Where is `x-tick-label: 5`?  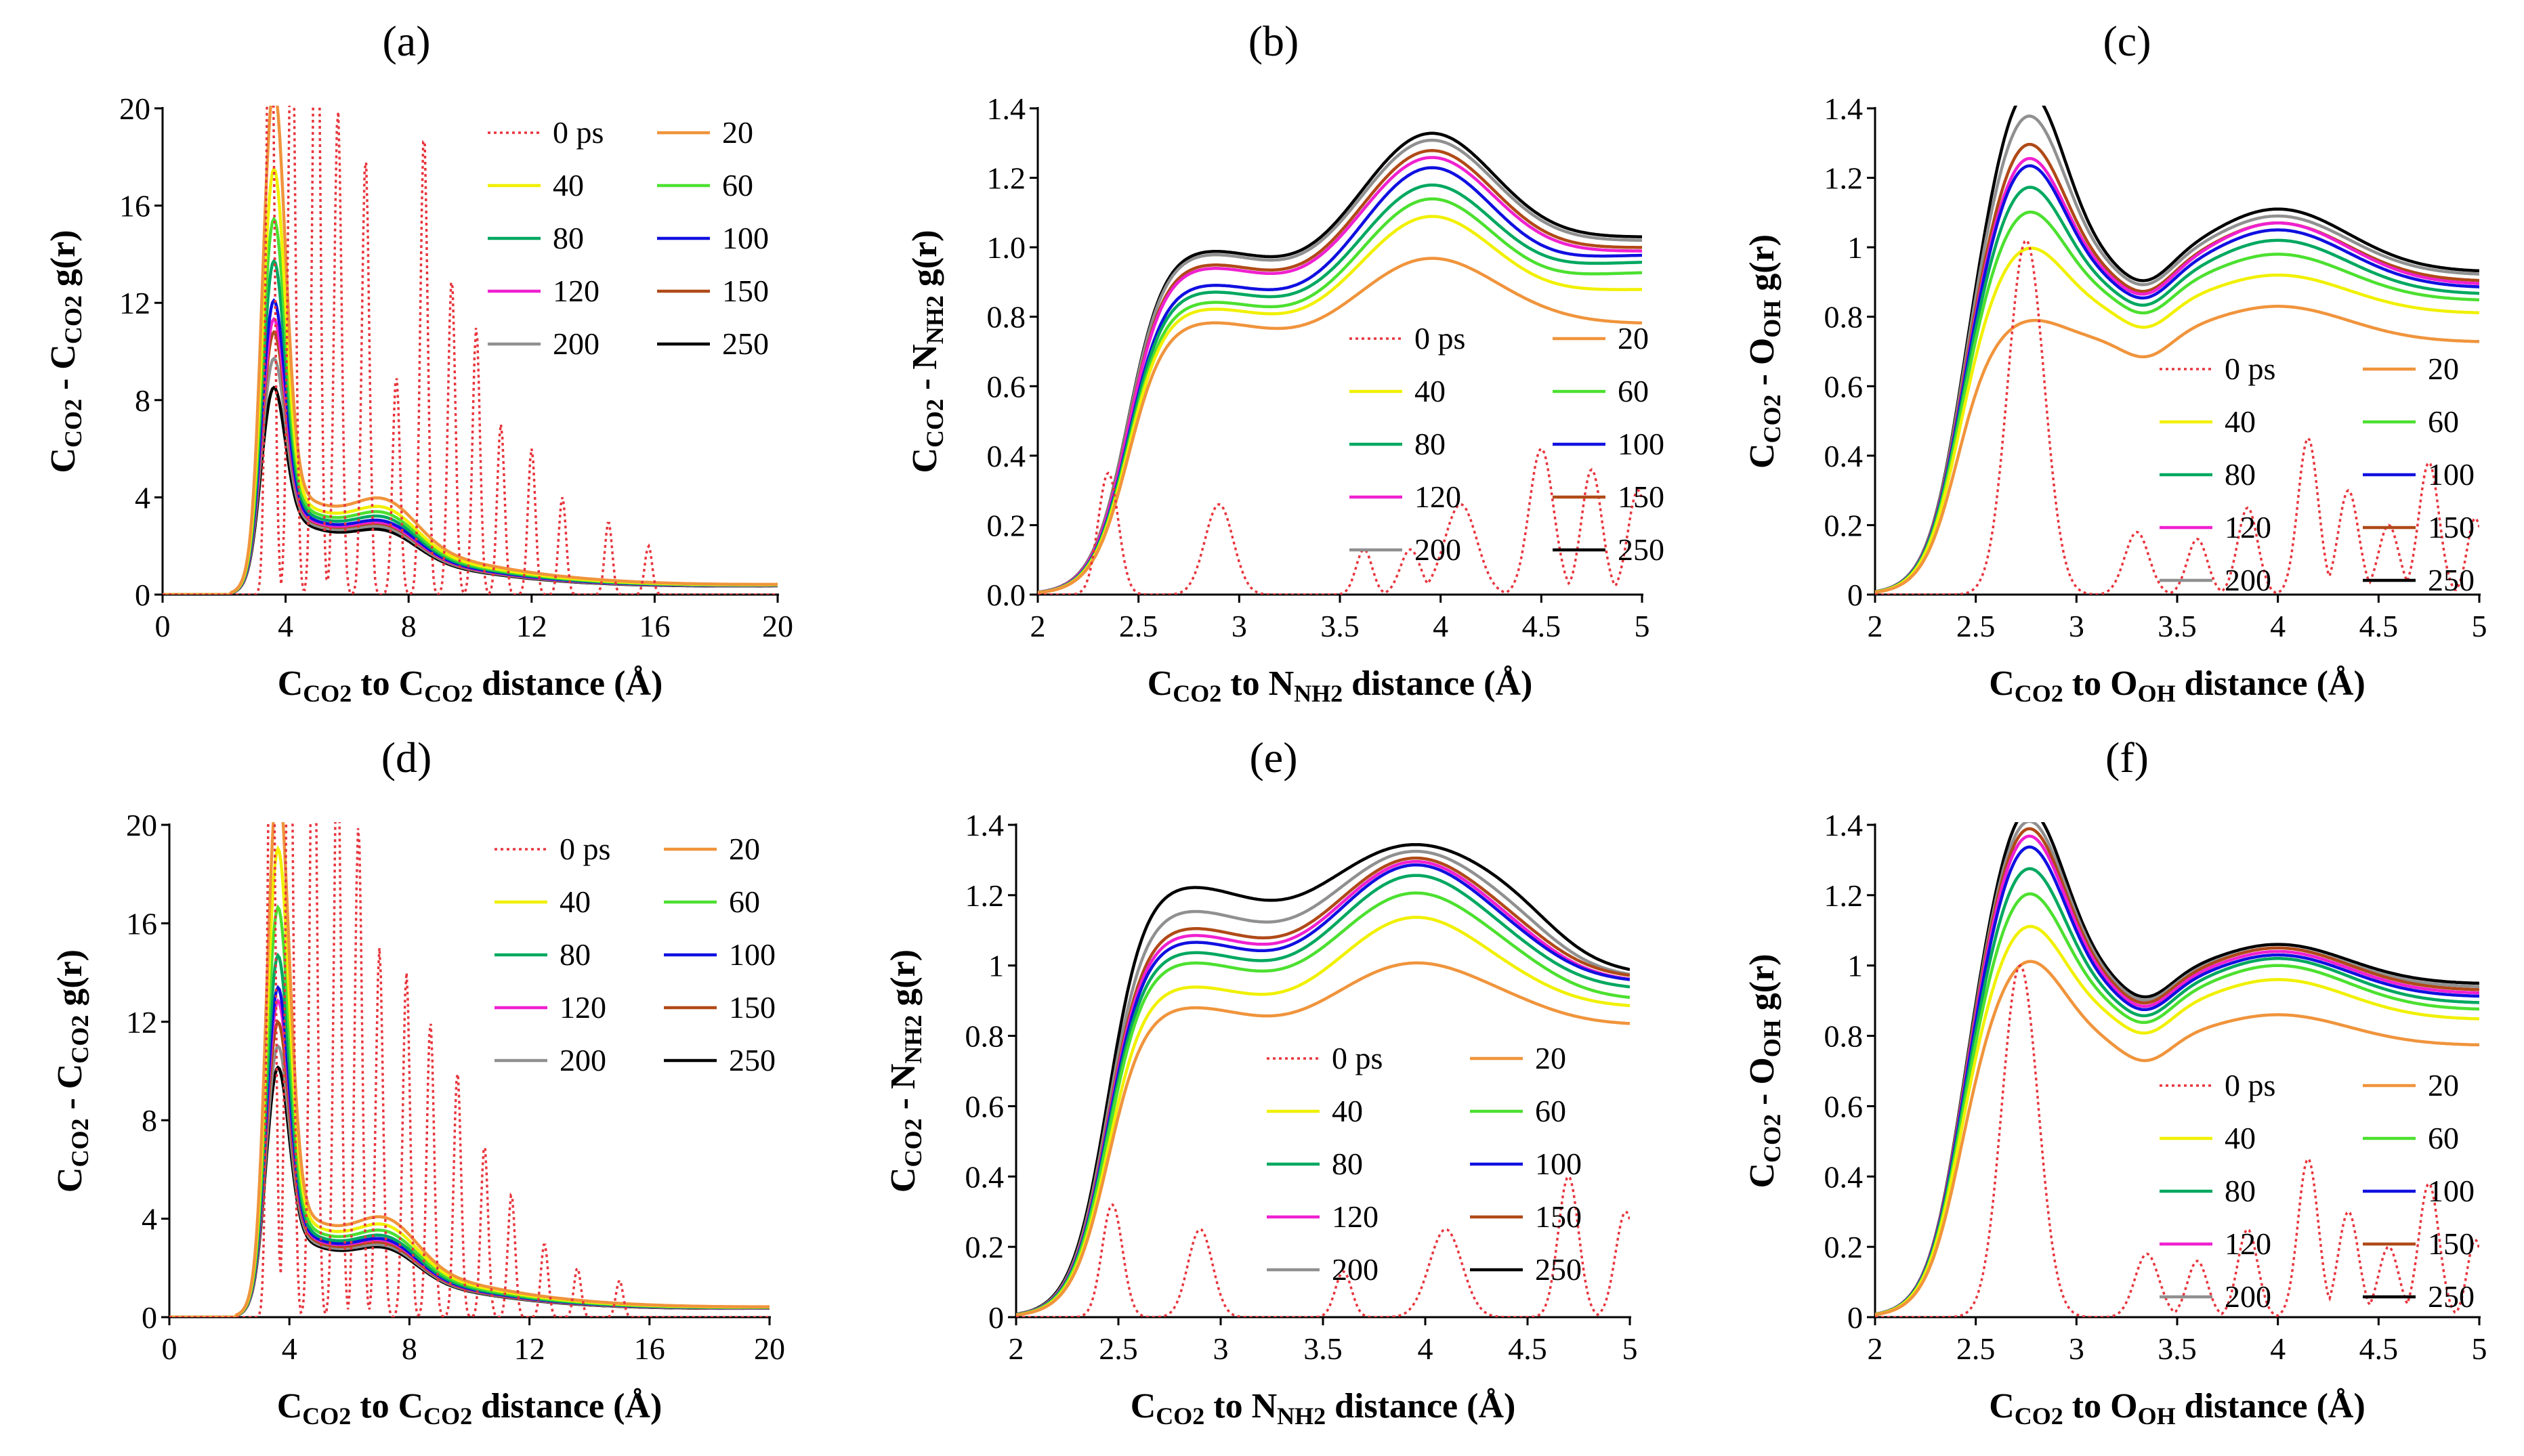 x-tick-label: 5 is located at coordinates (2479, 1348).